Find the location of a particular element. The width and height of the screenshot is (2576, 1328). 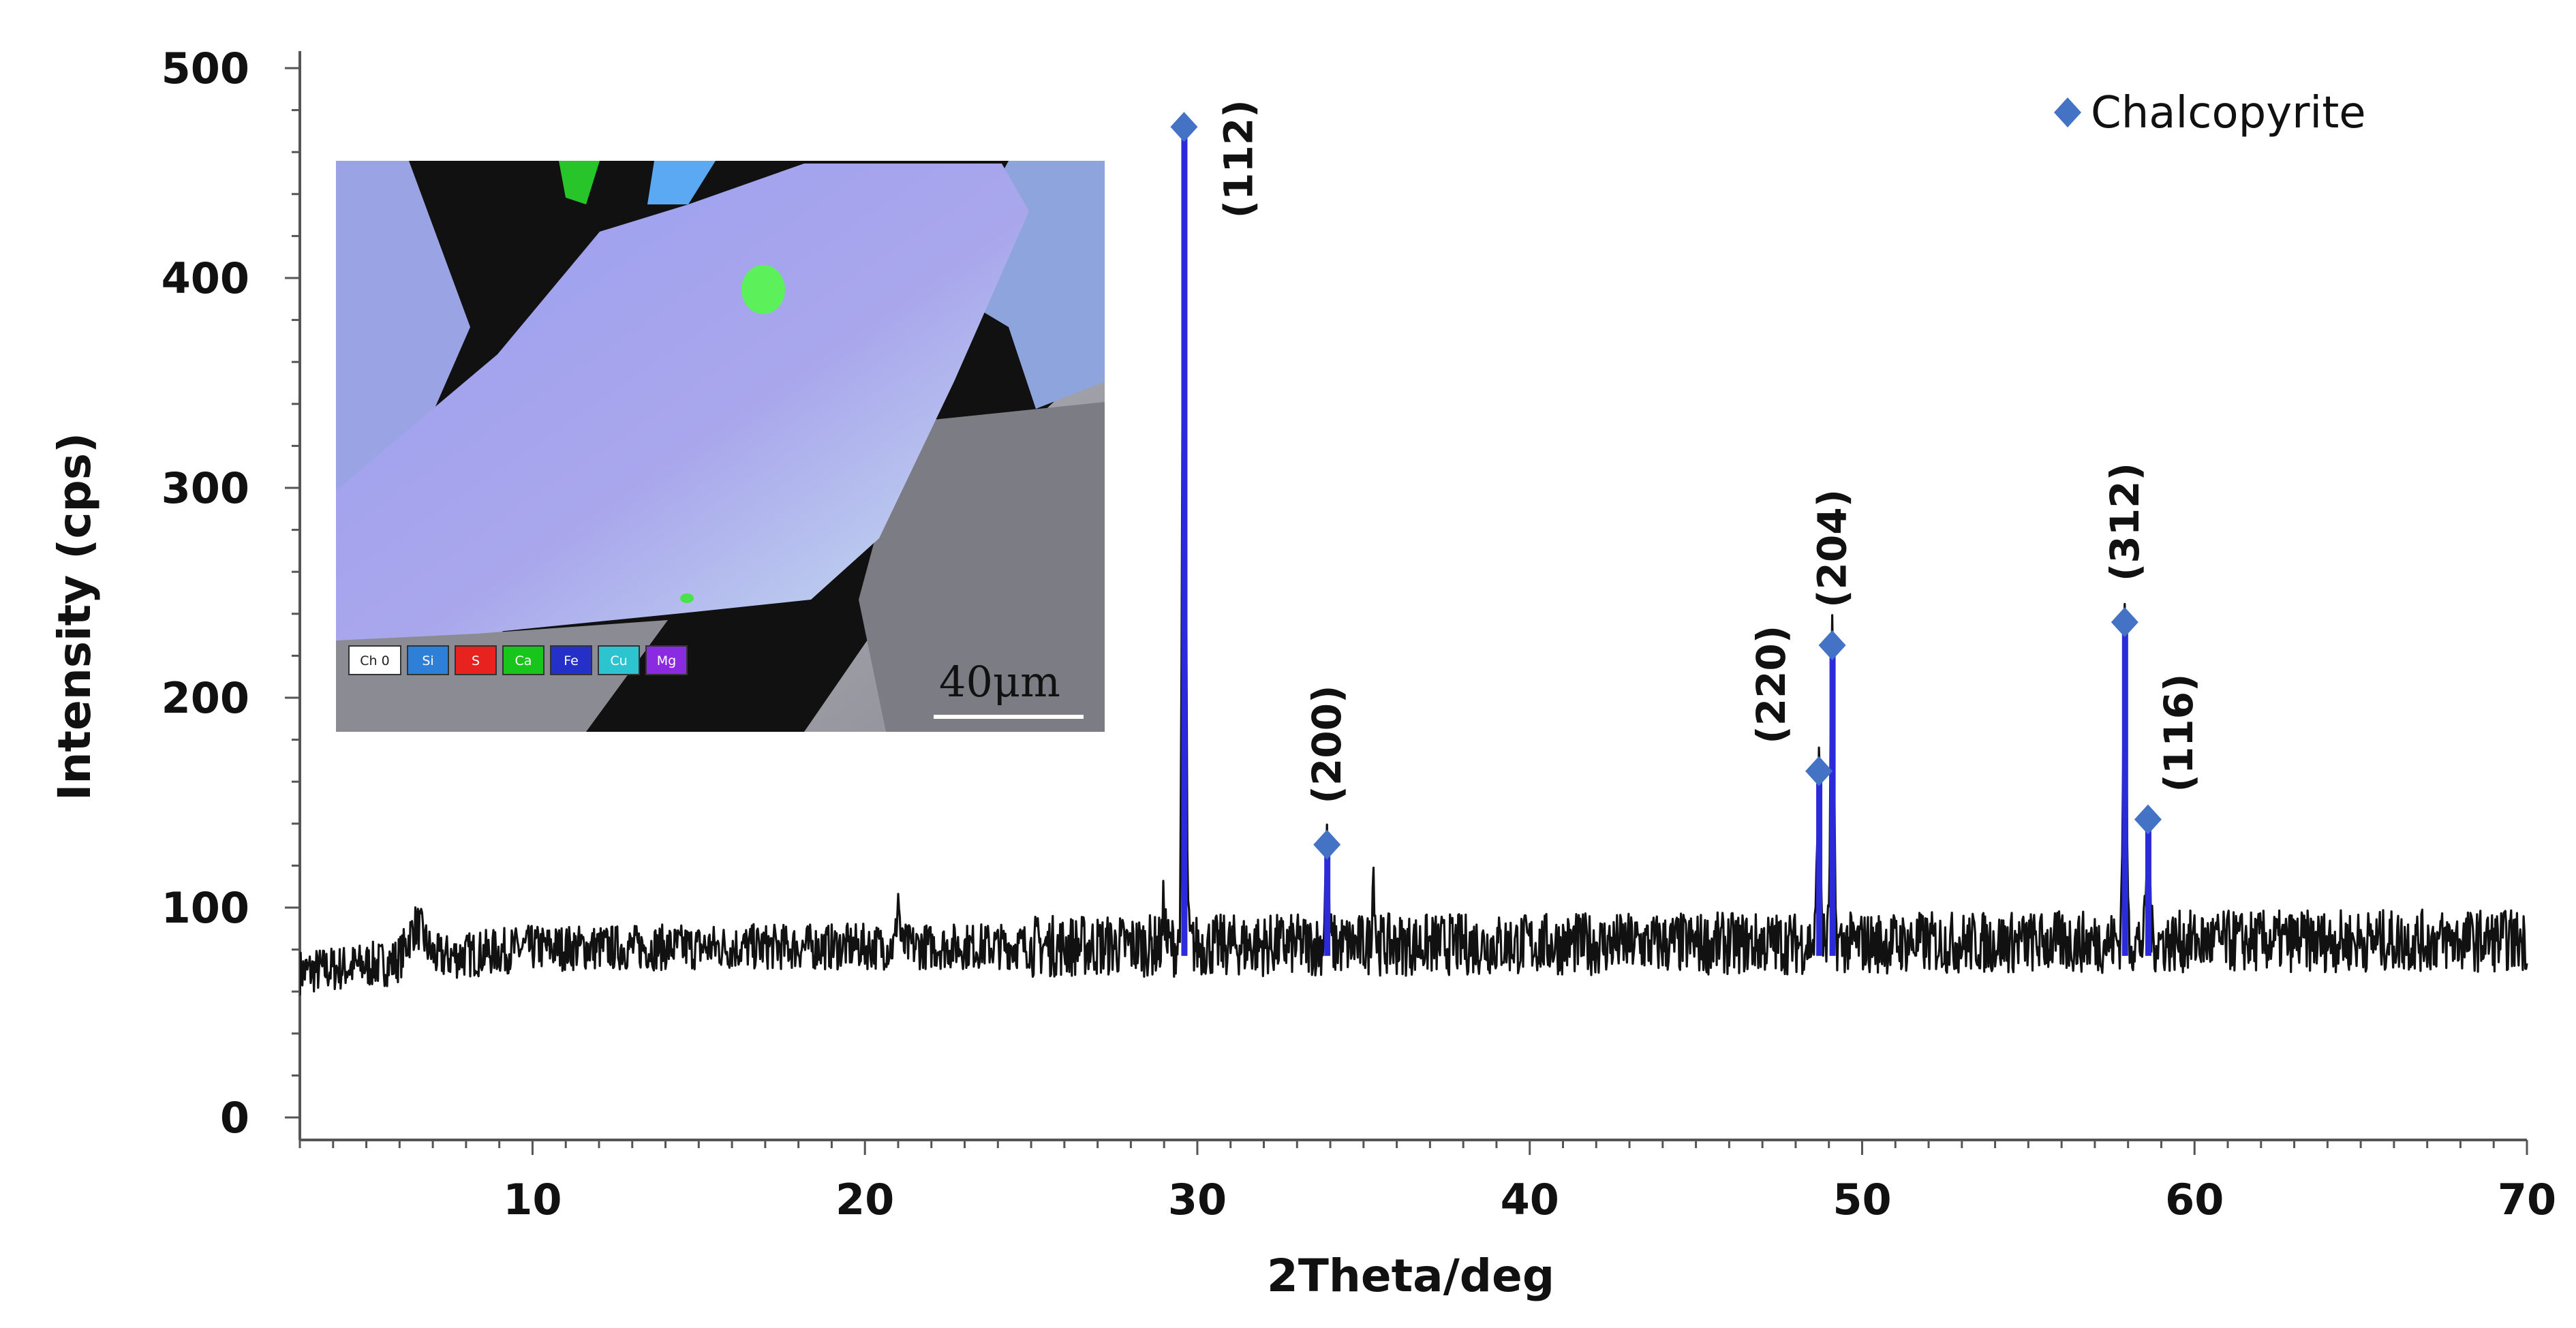

inset-channel-keys: Ch 0 Si S Ca Fe Cu Mg is located at coordinates (518, 660).